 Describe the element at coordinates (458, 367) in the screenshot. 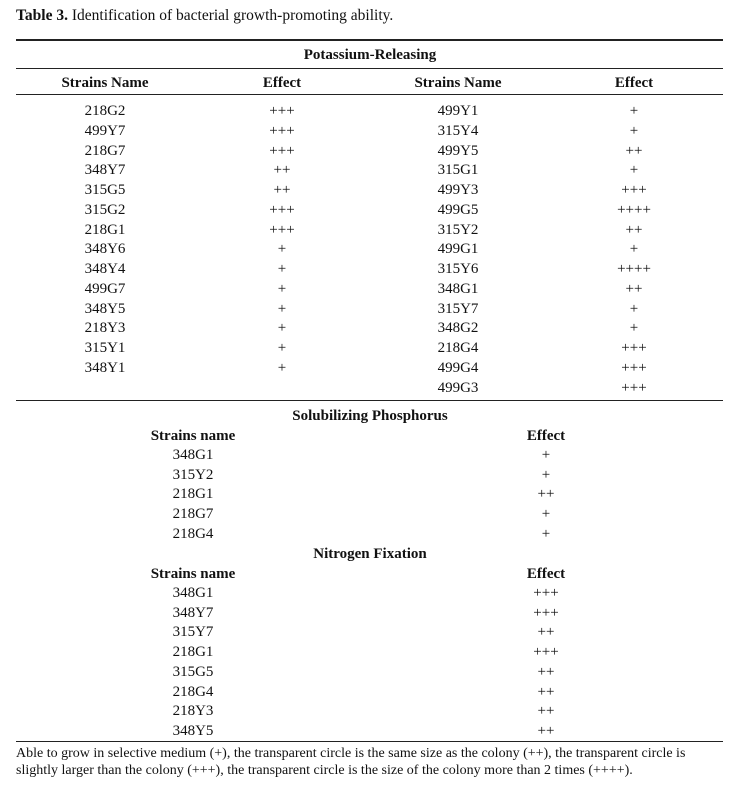

I see `strain-cell: 499G4` at that location.